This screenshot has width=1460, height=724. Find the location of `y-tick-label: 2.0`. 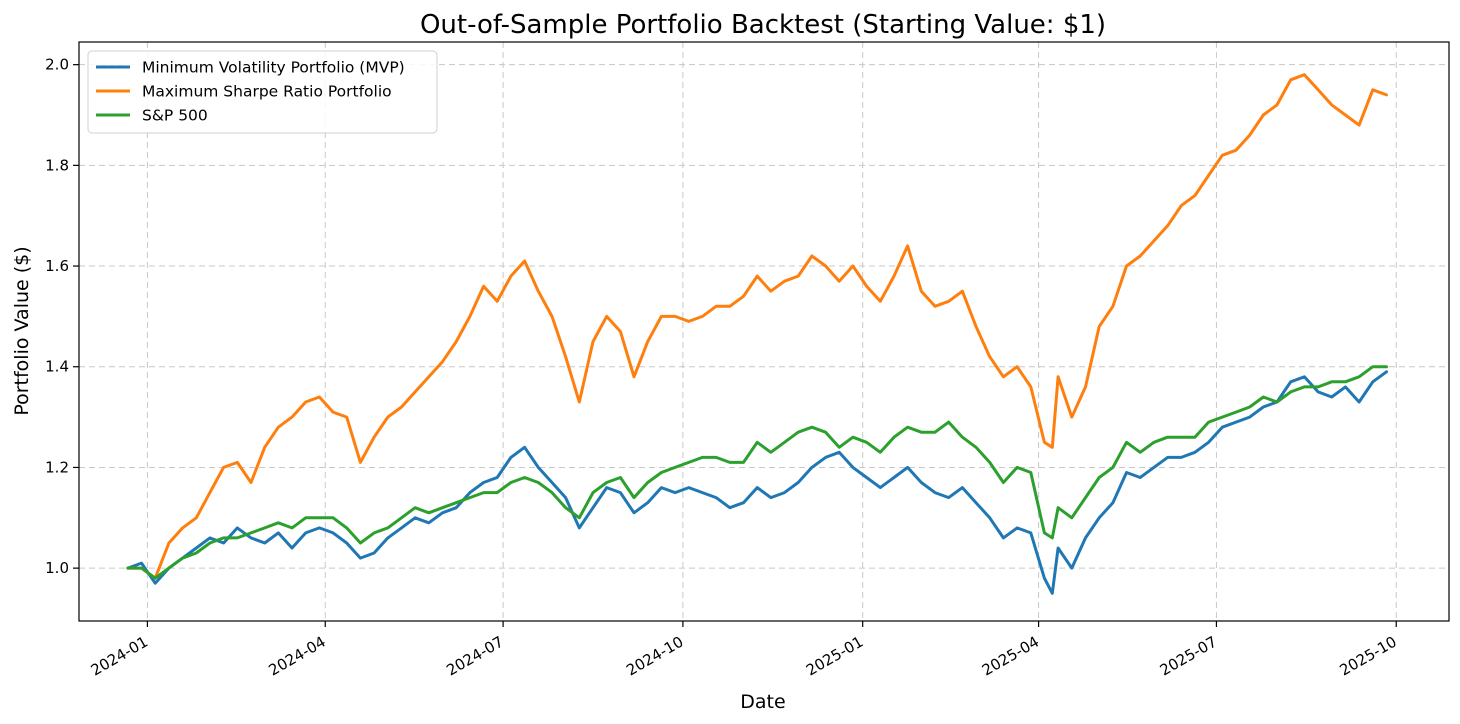

y-tick-label: 2.0 is located at coordinates (57, 65).